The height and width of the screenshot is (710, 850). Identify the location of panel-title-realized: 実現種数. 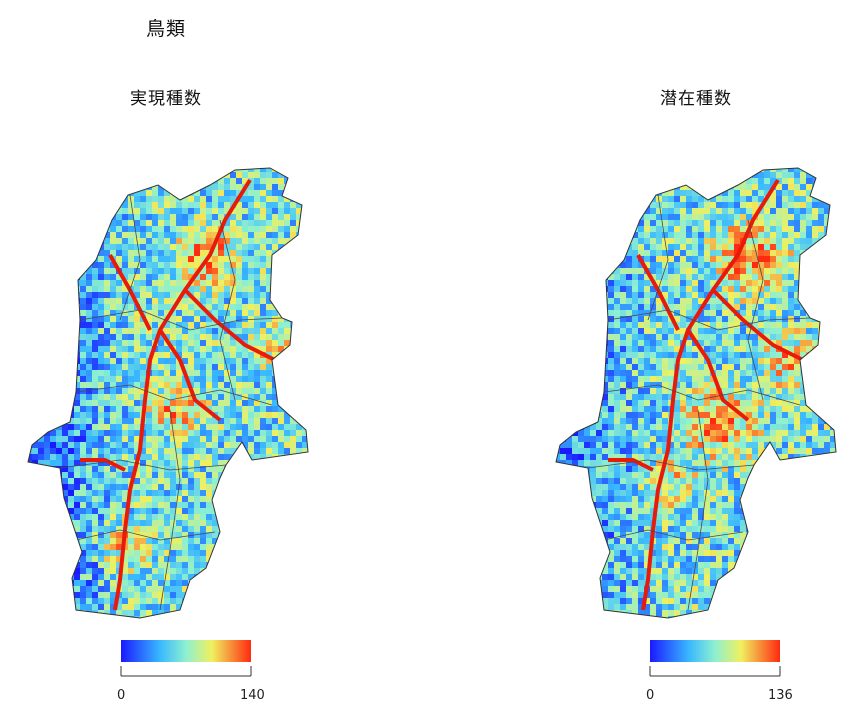
(166, 99).